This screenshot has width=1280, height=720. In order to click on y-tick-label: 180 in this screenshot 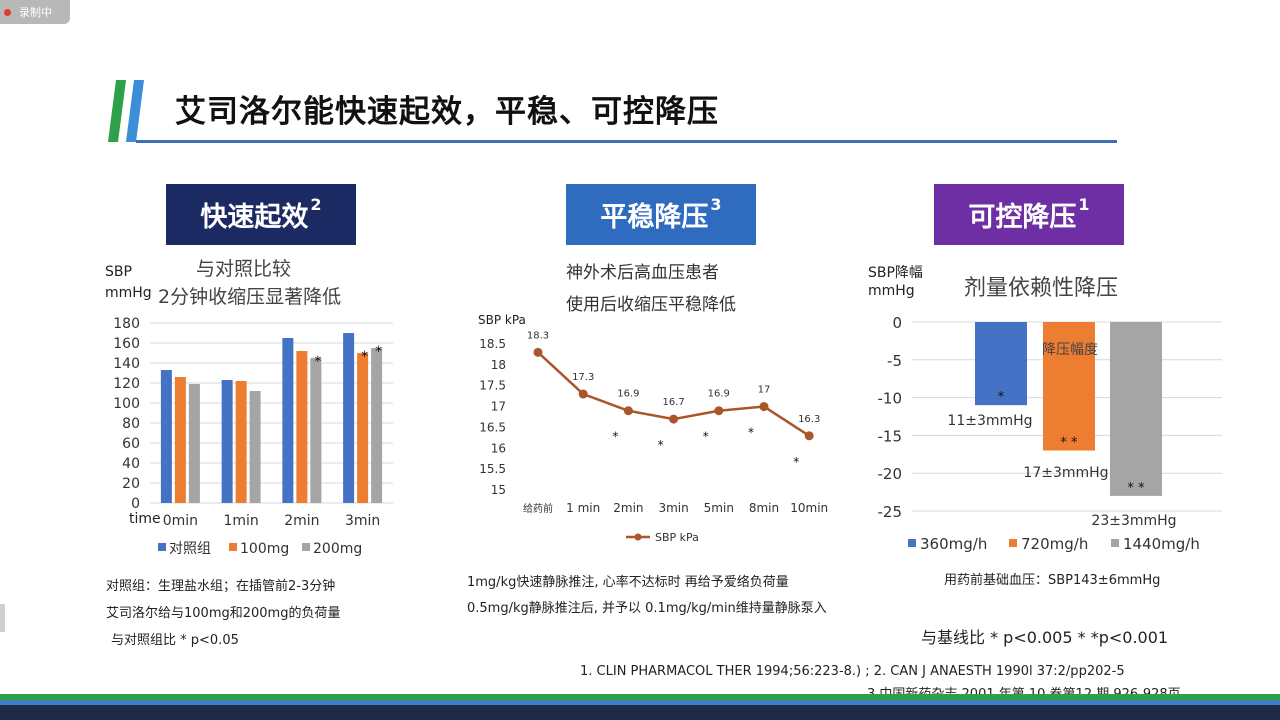, I will do `click(126, 324)`.